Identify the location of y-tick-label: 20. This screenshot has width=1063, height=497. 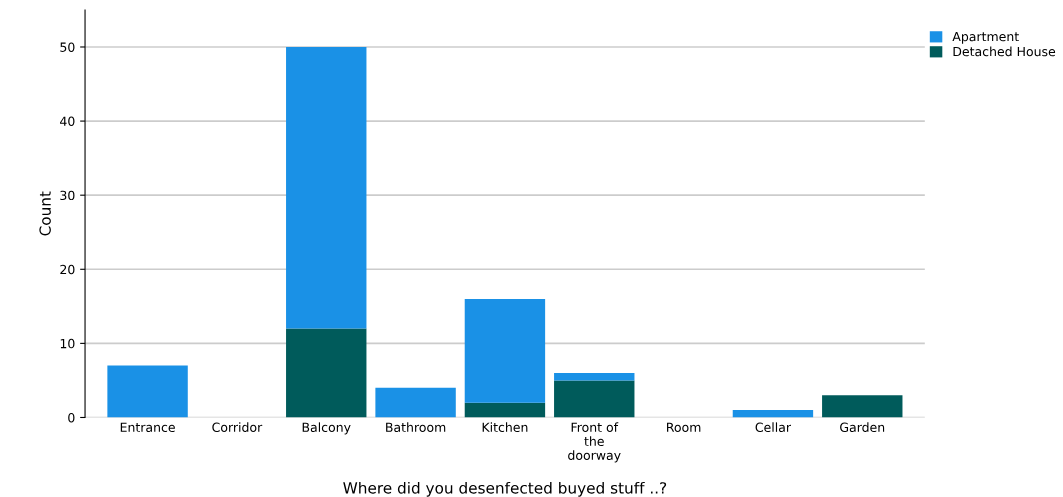
(67, 269).